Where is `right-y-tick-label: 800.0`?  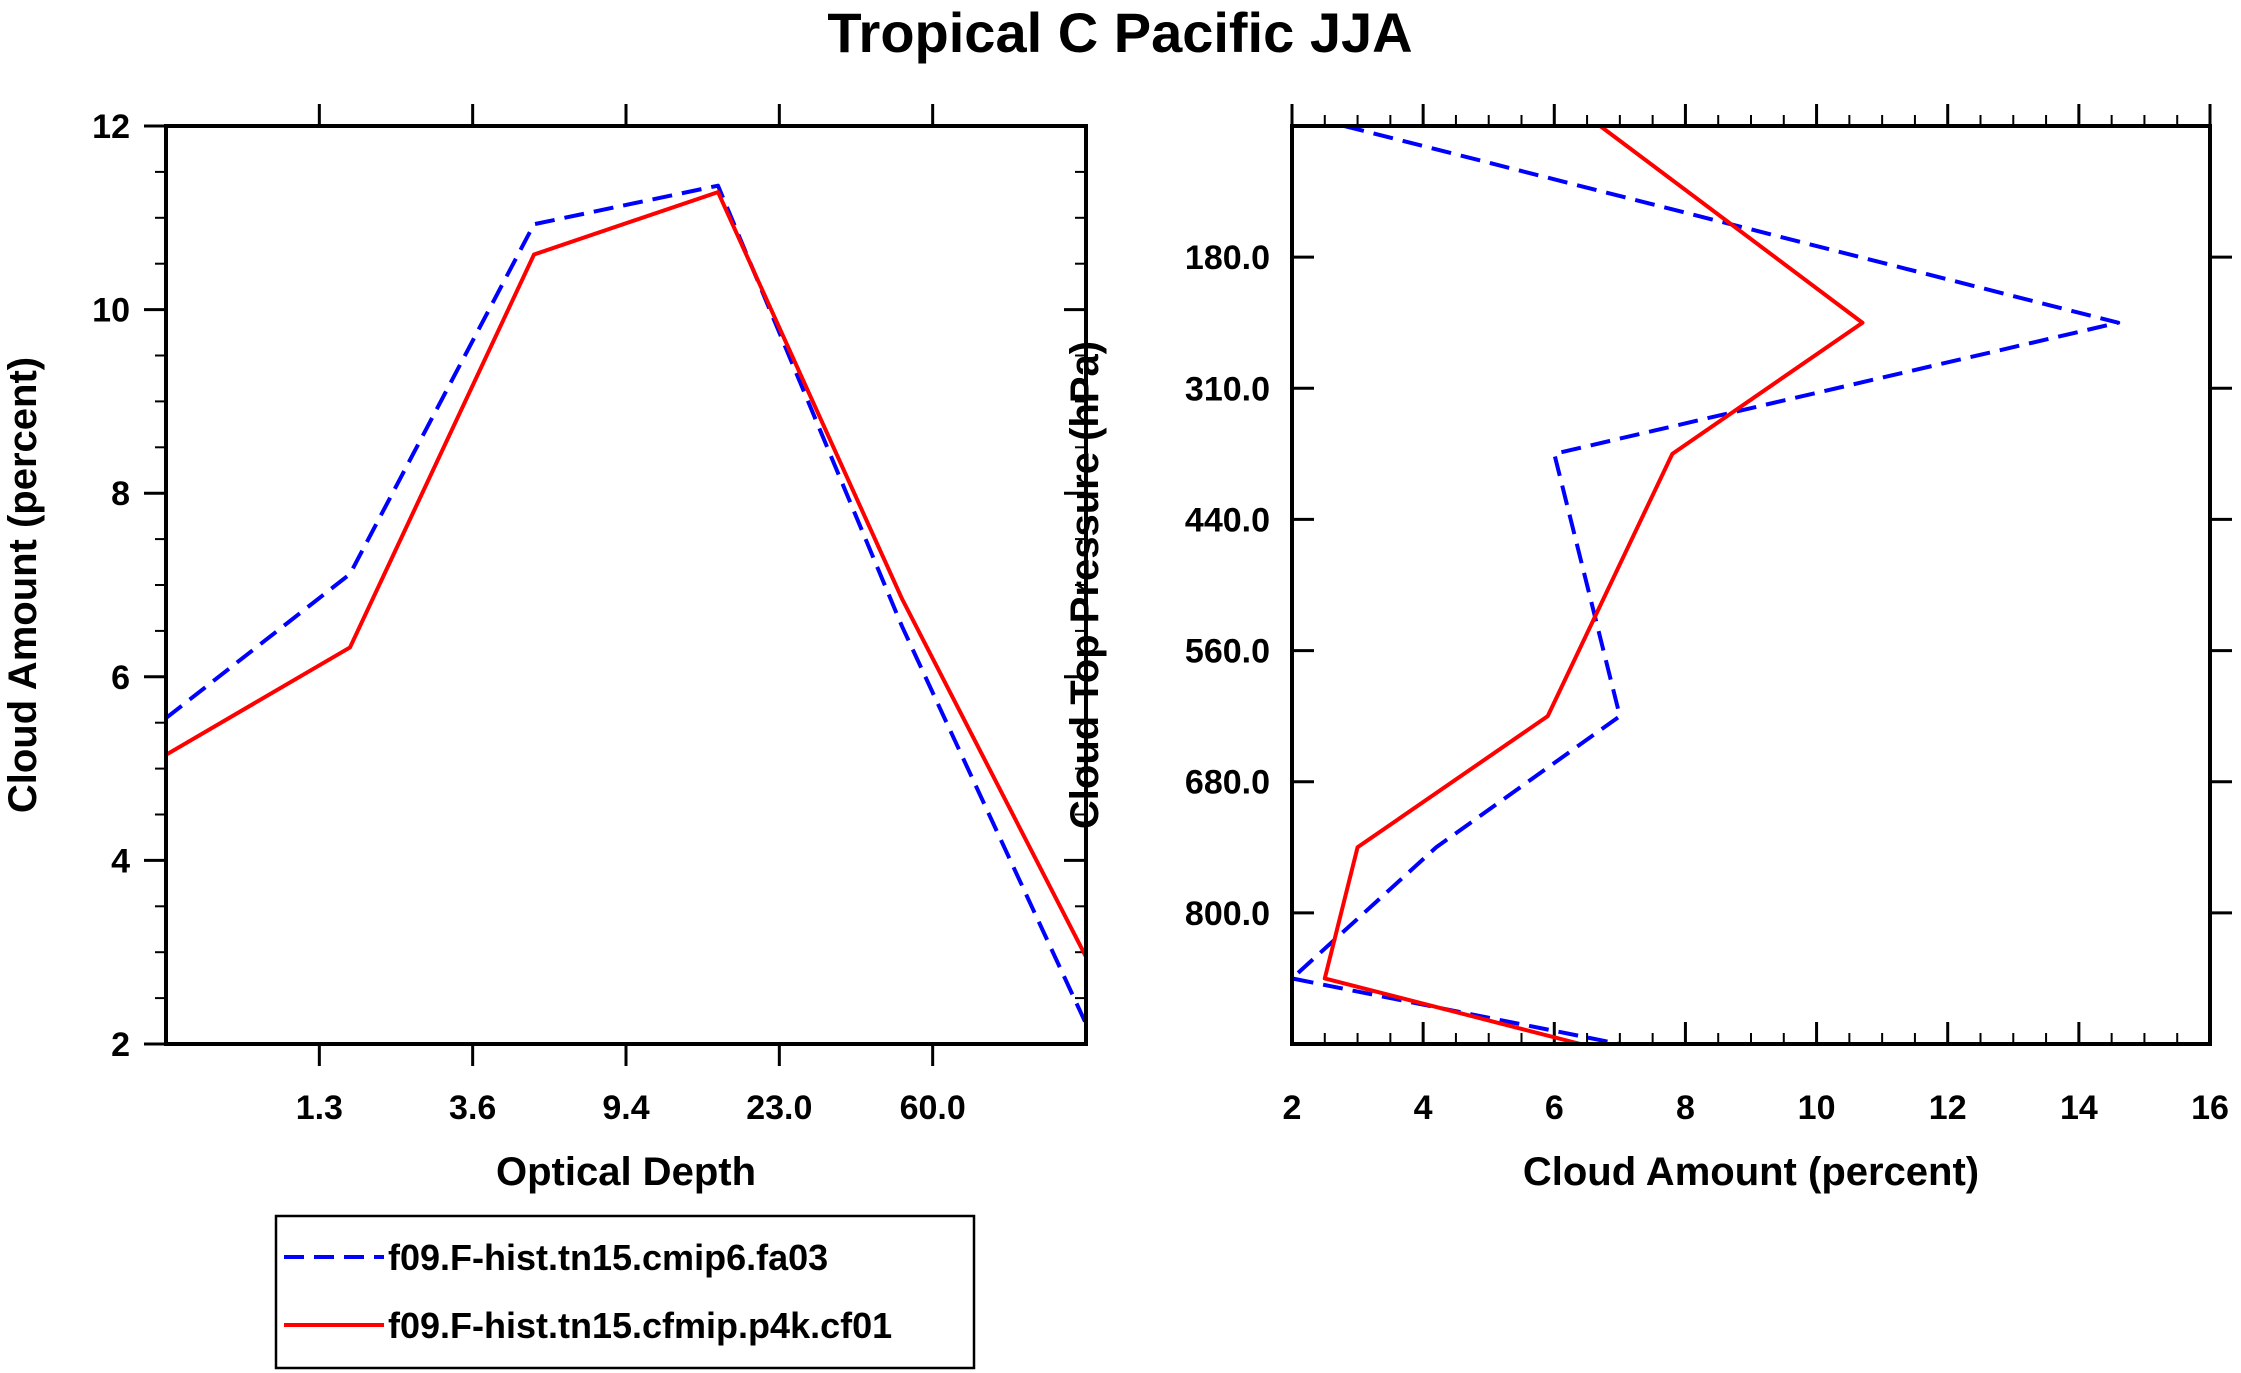
right-y-tick-label: 800.0 is located at coordinates (1227, 914).